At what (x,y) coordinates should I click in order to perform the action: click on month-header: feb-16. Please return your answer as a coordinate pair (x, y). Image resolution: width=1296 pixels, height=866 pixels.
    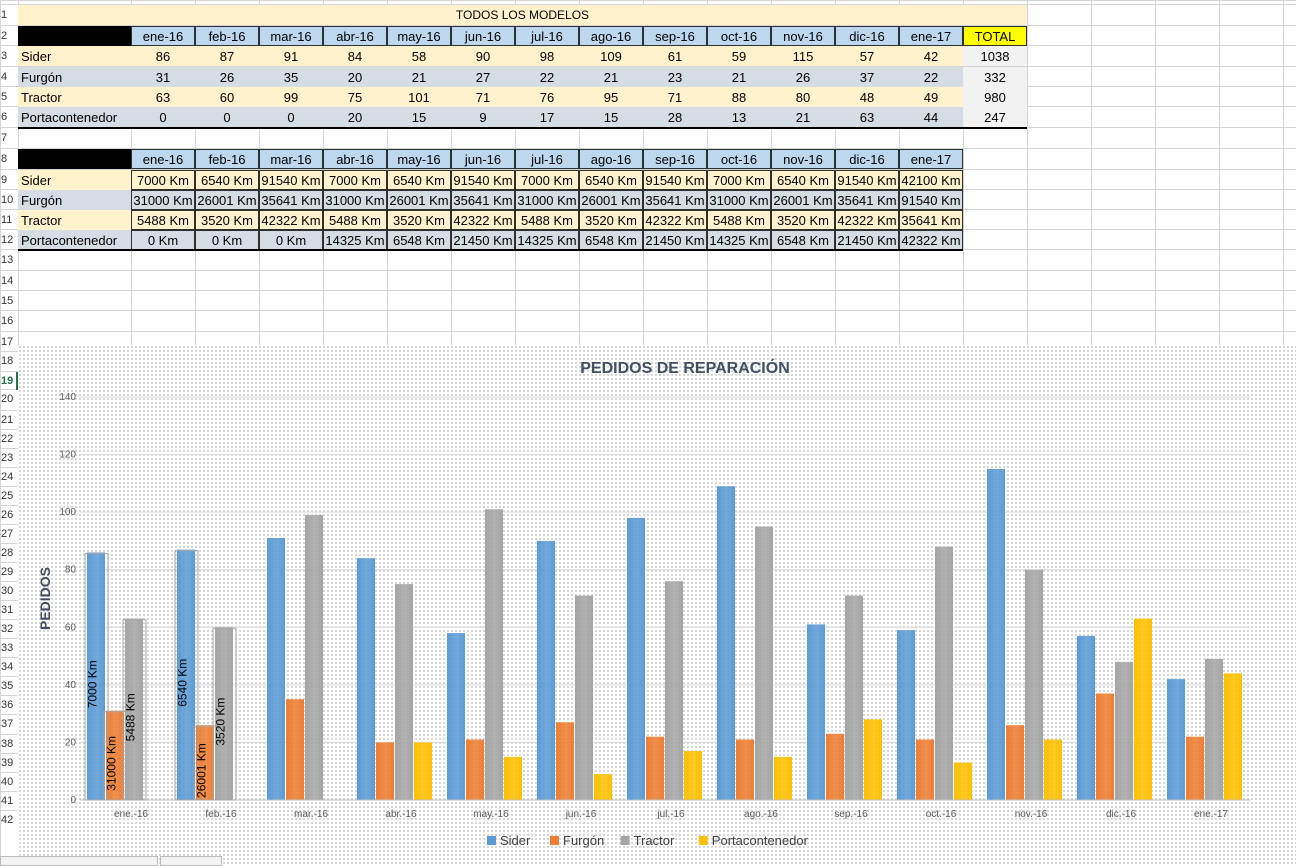
    Looking at the image, I should click on (227, 159).